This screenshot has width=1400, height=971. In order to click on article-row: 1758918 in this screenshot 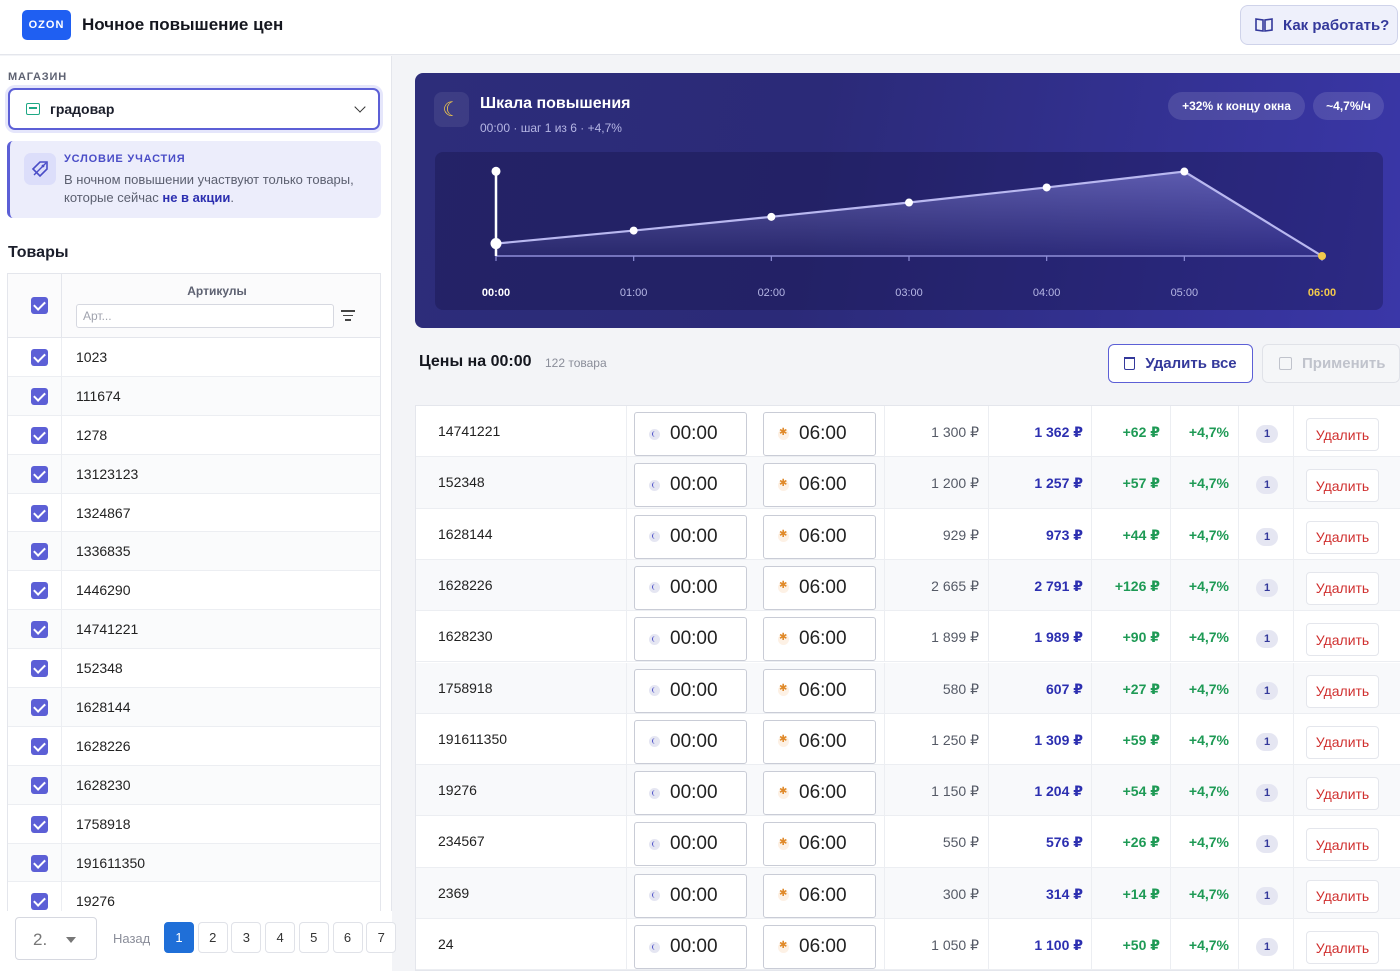, I will do `click(194, 824)`.